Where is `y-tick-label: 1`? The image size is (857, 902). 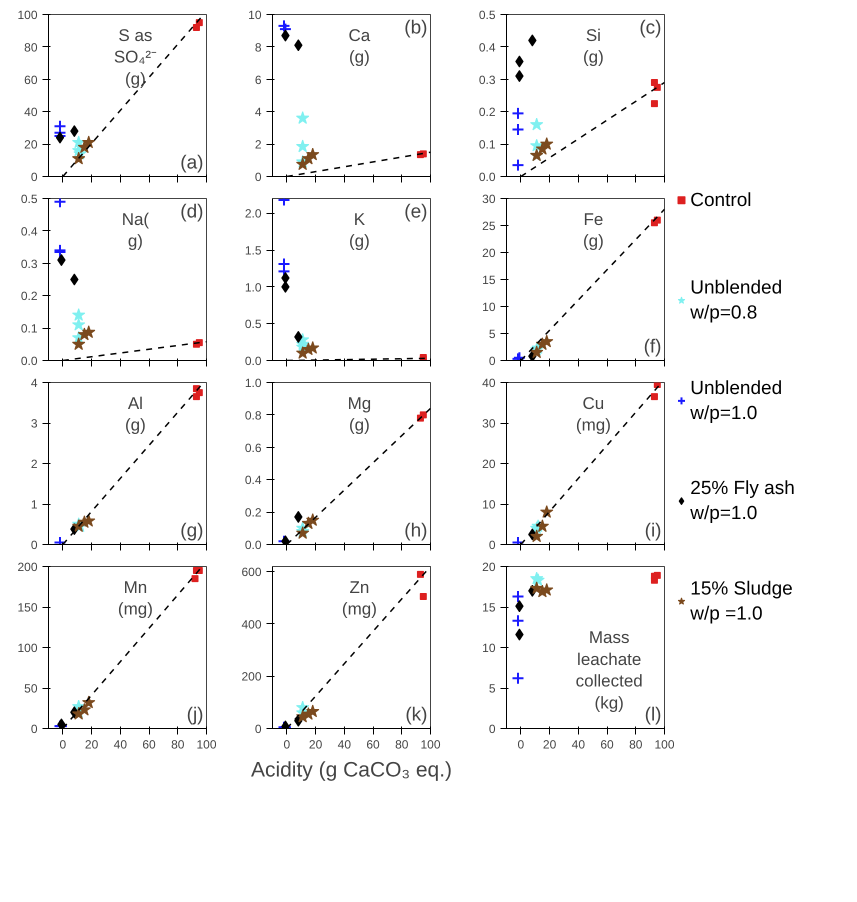
y-tick-label: 1 is located at coordinates (34, 505).